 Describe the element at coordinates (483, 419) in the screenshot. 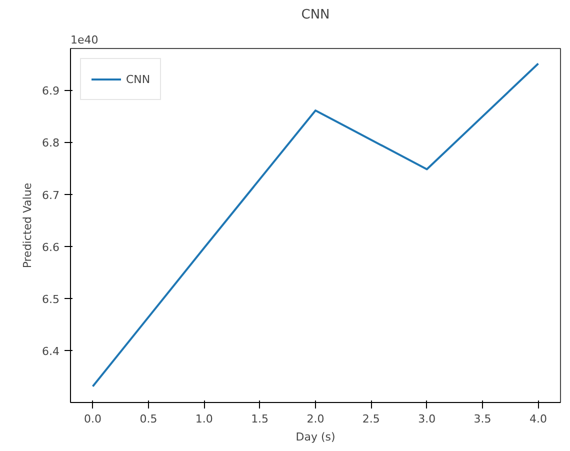

I see `x-tick-label: 3.5` at that location.